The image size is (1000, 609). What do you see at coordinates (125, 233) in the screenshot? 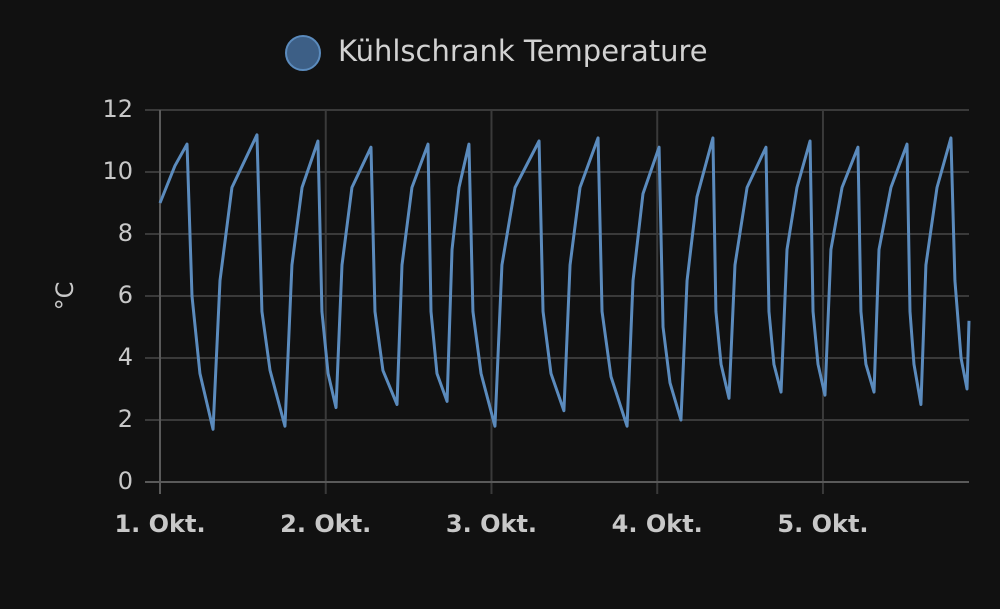
I see `y-tick-label: 8` at bounding box center [125, 233].